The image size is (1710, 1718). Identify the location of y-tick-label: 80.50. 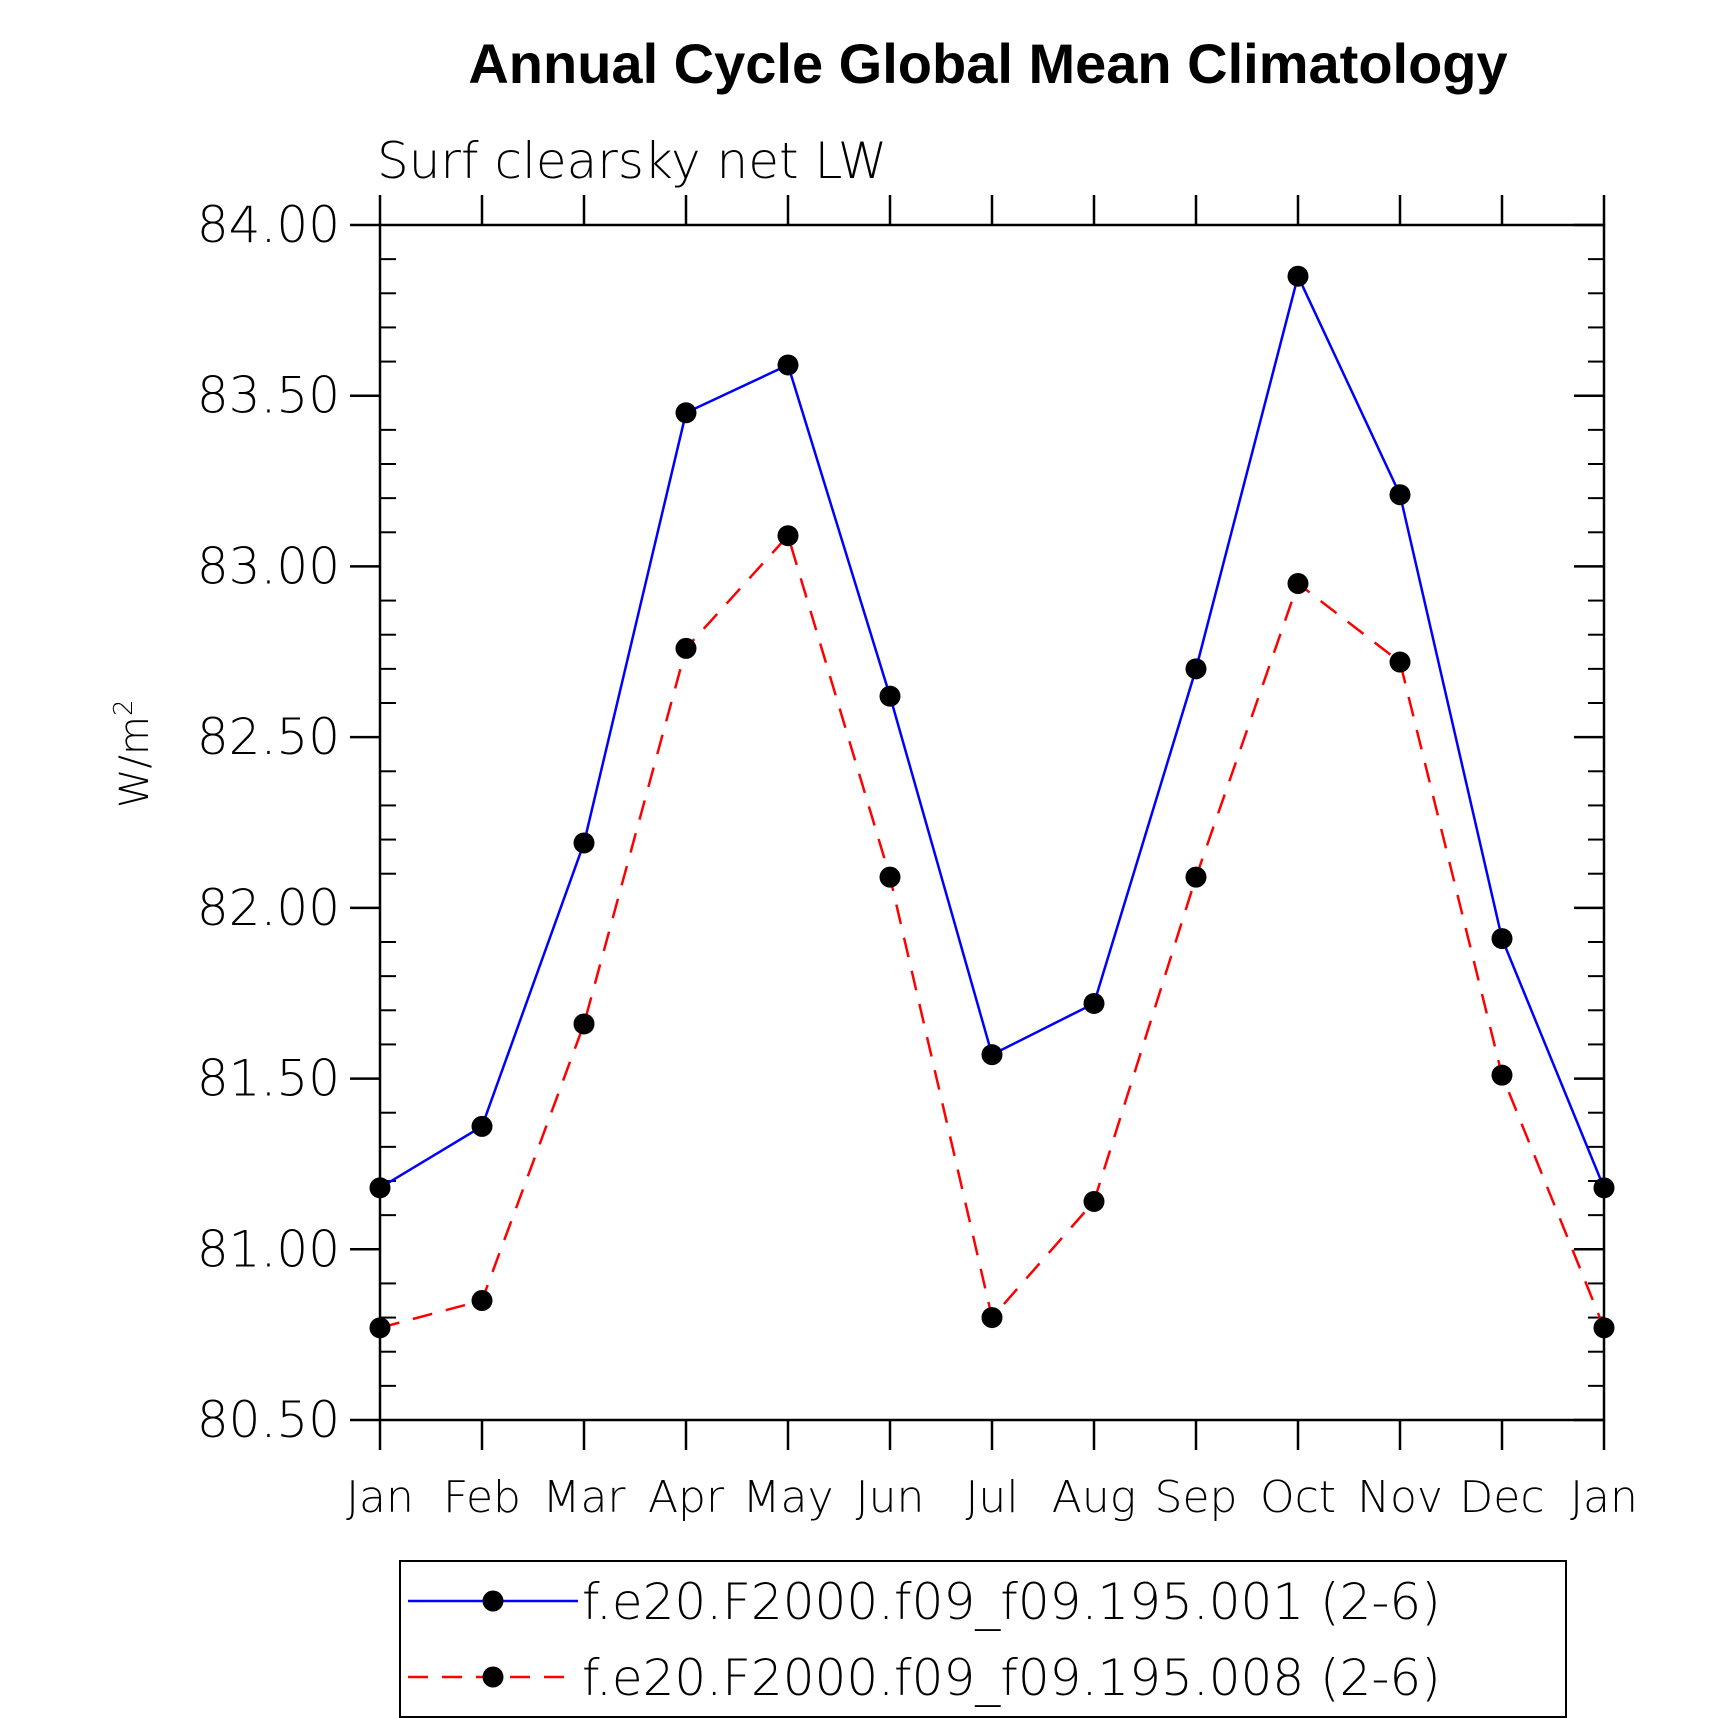
(268, 1420).